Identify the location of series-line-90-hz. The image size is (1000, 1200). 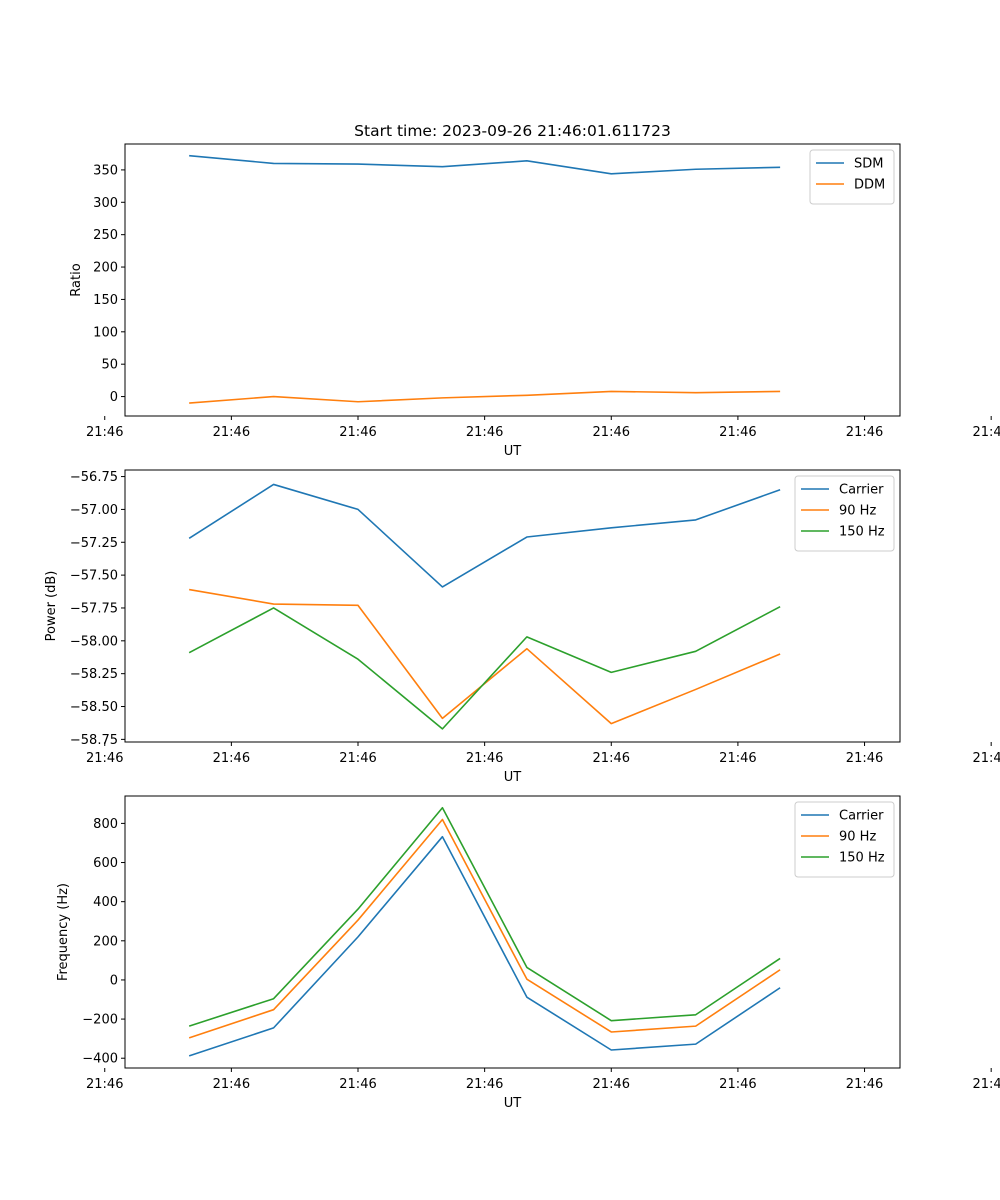
(484, 928).